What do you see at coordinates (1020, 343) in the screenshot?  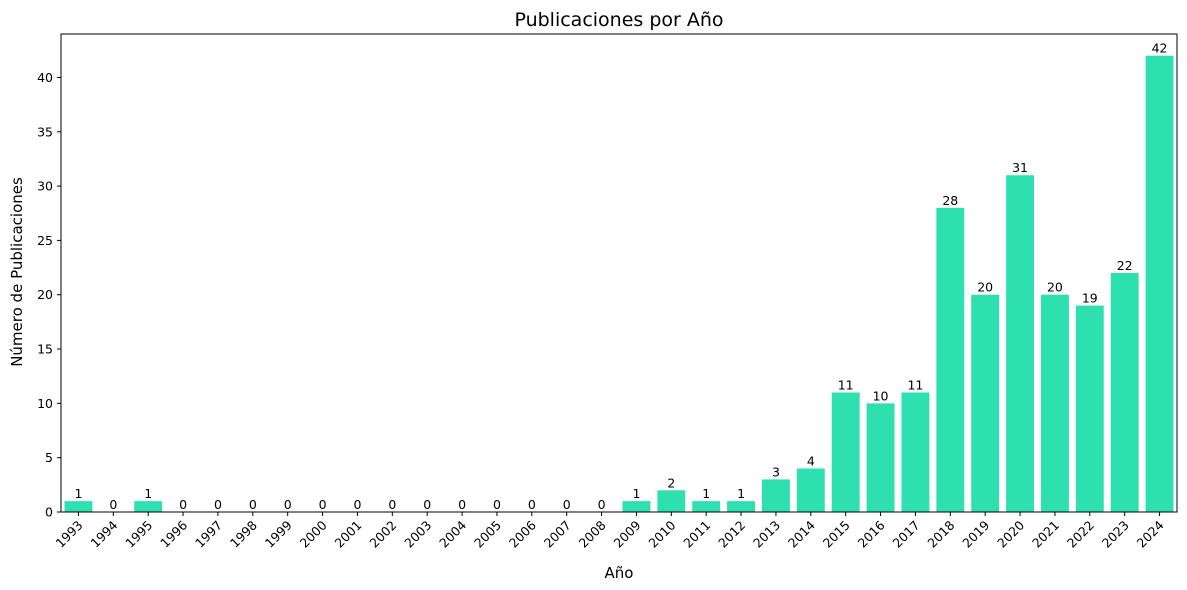 I see `bar-2020` at bounding box center [1020, 343].